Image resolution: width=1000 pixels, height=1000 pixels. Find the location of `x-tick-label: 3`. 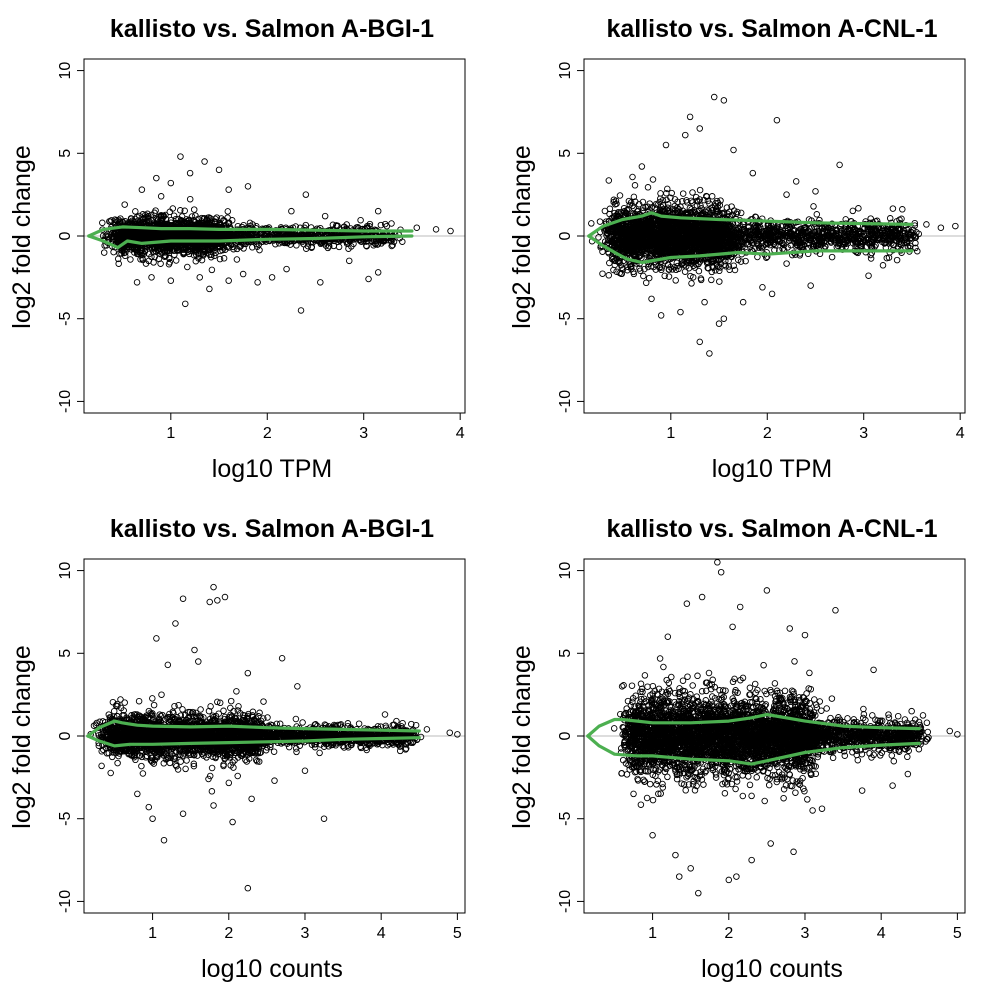

x-tick-label: 3 is located at coordinates (363, 433).